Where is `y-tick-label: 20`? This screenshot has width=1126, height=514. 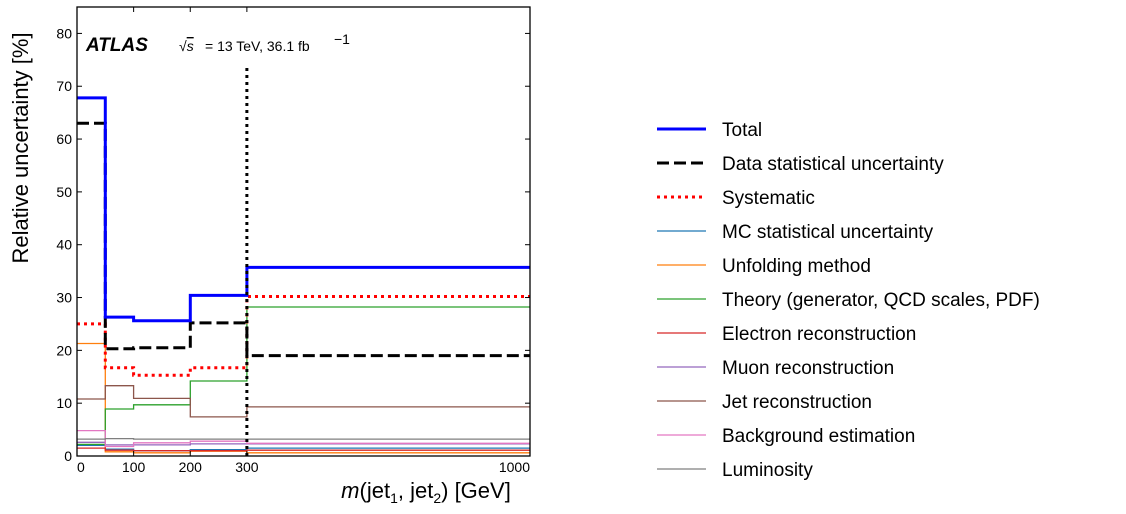
y-tick-label: 20 is located at coordinates (64, 350).